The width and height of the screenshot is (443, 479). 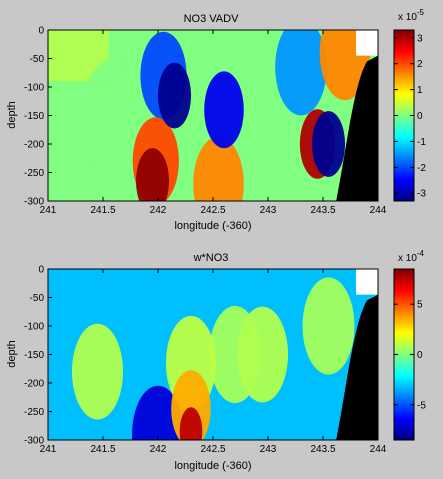 What do you see at coordinates (410, 355) in the screenshot?
I see `colorbar-ticks: 5 0 -5` at bounding box center [410, 355].